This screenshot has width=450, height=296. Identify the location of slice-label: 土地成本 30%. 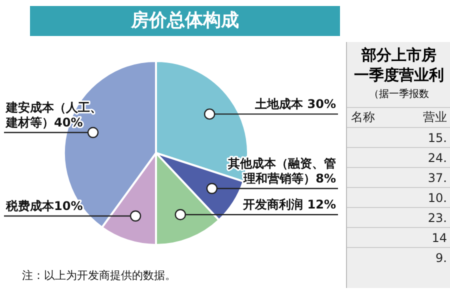
(295, 104).